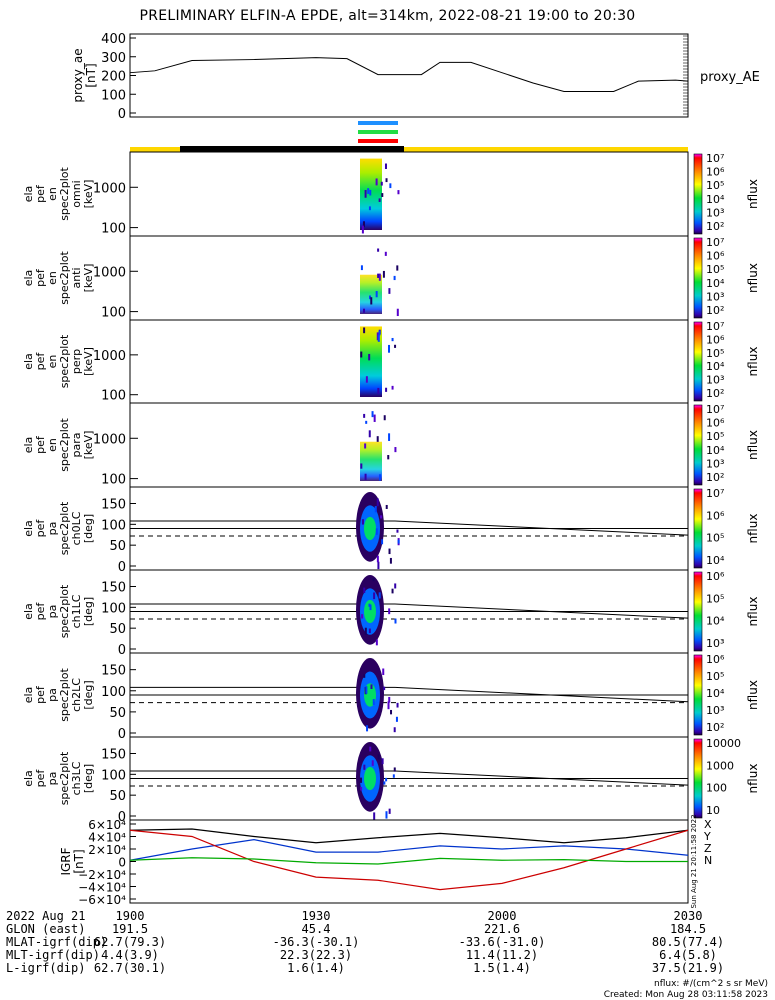 The image size is (775, 1000). Describe the element at coordinates (107, 850) in the screenshot. I see `igrf-tick-label: 2×10⁴` at that location.